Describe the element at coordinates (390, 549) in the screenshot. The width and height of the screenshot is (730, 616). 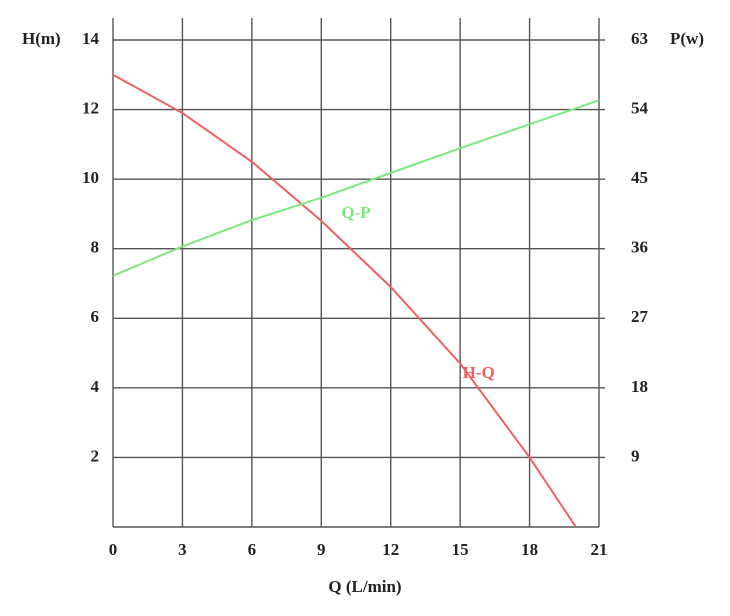
I see `x-tick-label: 12` at that location.